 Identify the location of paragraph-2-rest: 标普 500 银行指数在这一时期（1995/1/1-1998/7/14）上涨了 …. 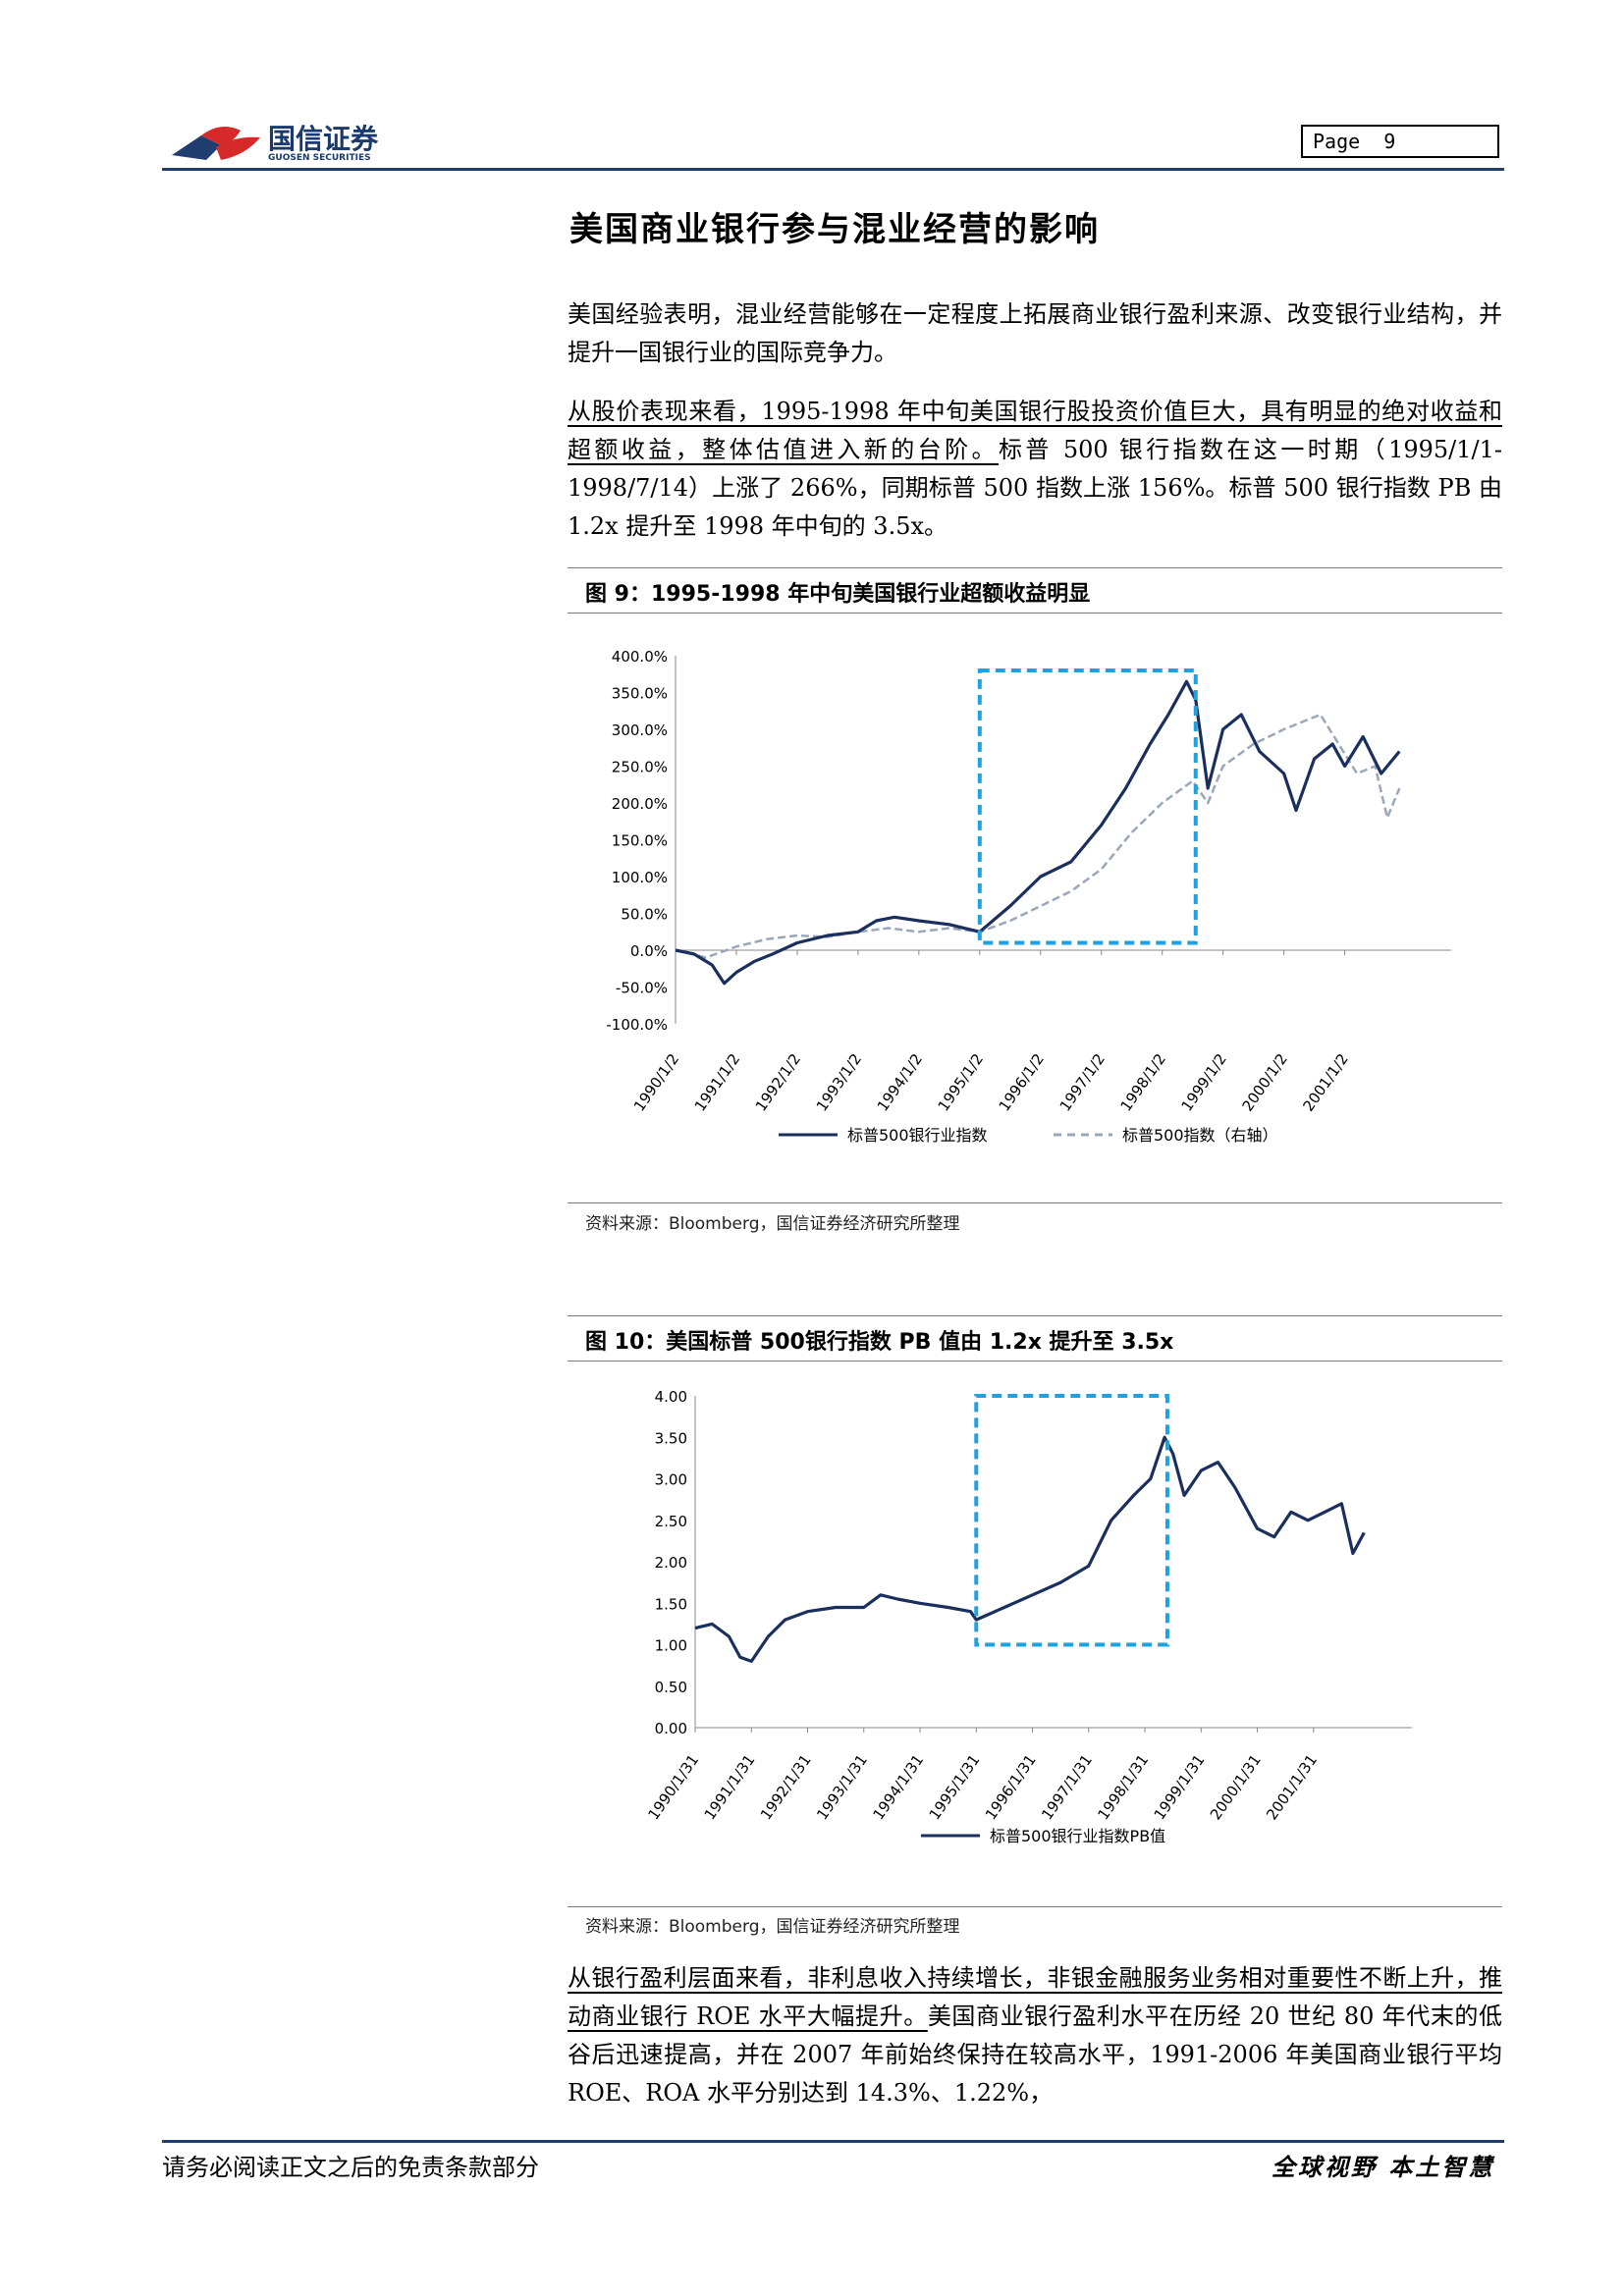
(1035, 488).